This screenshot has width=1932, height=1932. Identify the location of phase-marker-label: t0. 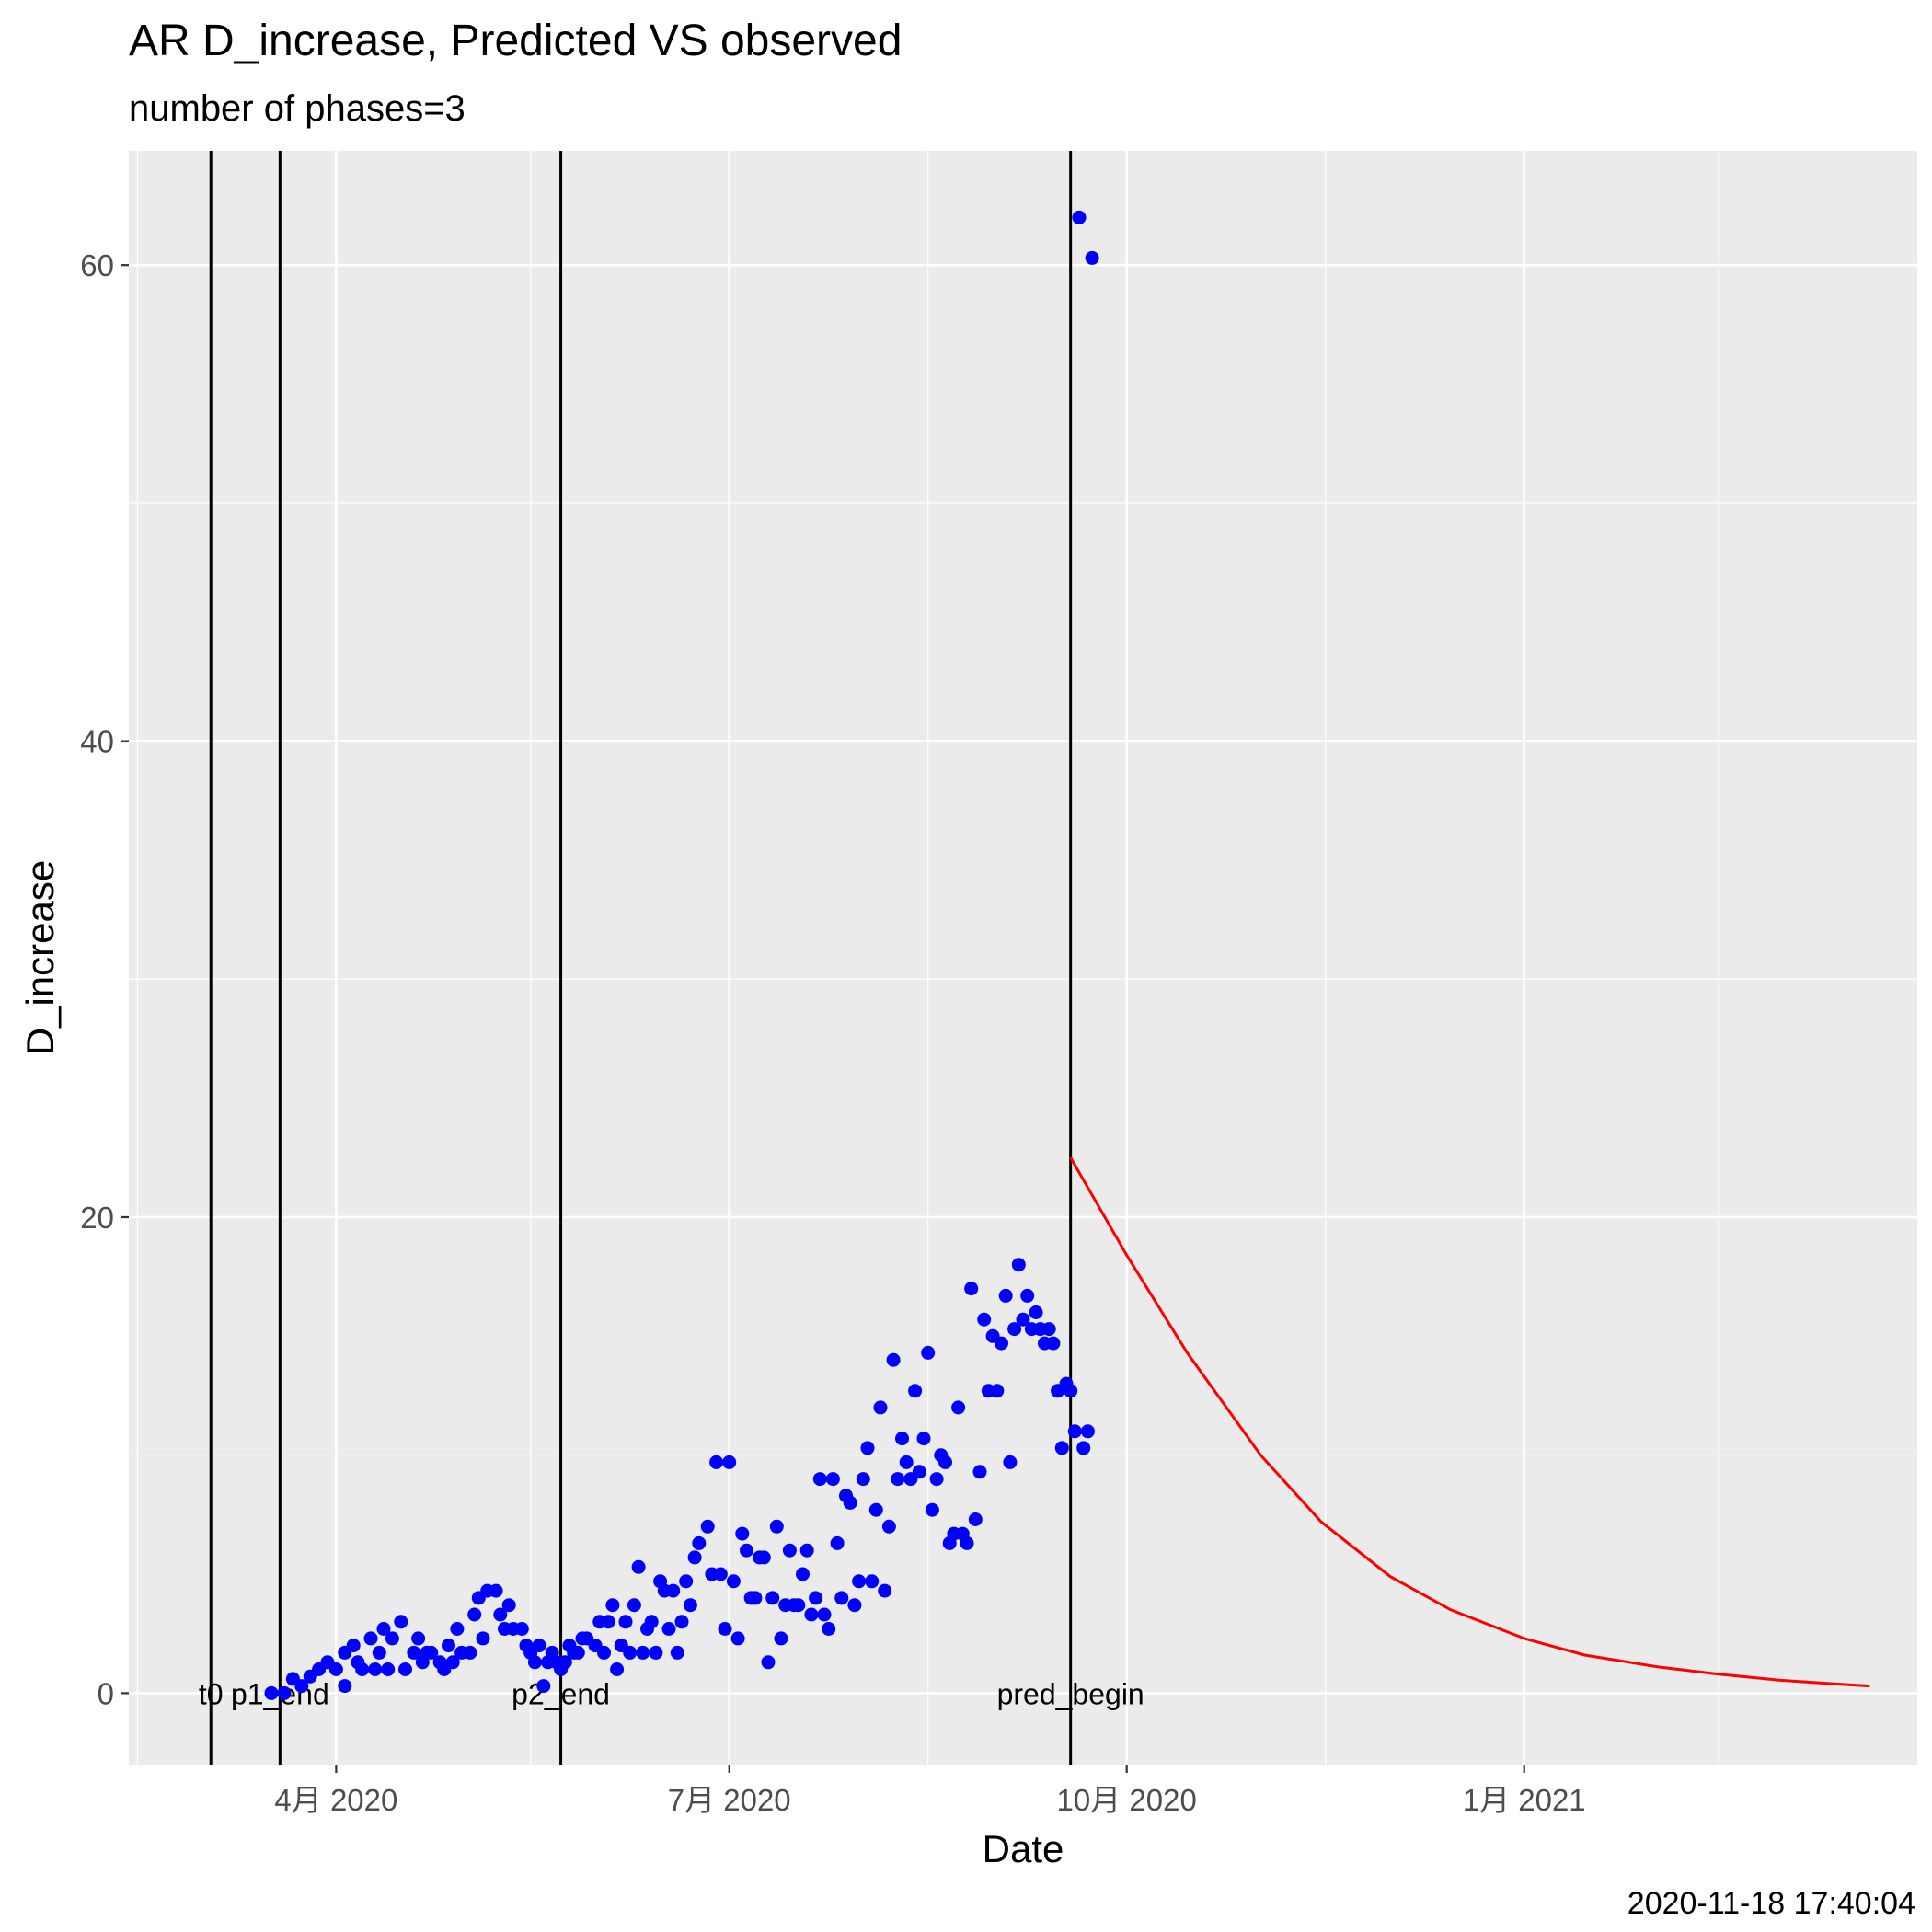
(211, 1693).